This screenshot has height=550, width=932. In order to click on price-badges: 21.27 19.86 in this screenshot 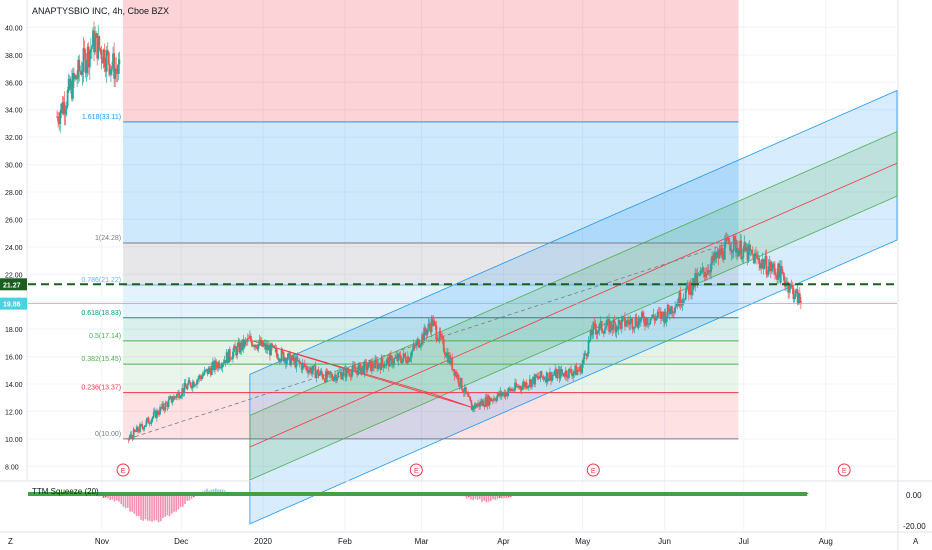, I will do `click(13, 294)`.